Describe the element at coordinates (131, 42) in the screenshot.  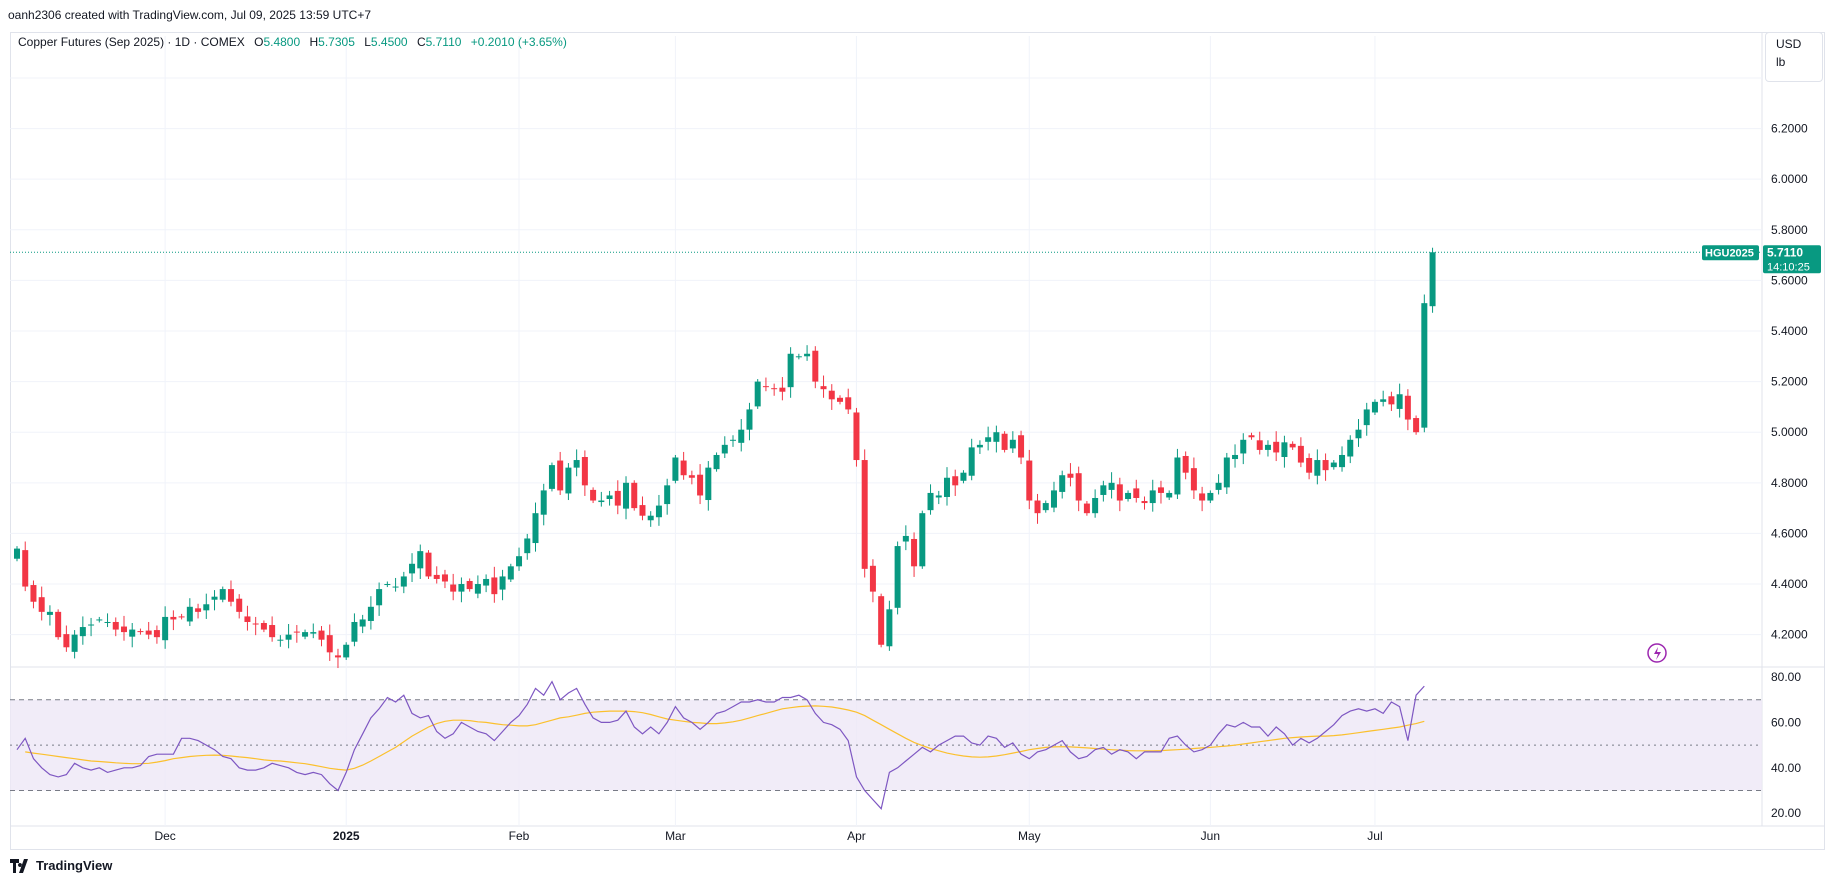
I see `symbol-title: Copper Futures (Sep 2025) · 1D · COMEX` at that location.